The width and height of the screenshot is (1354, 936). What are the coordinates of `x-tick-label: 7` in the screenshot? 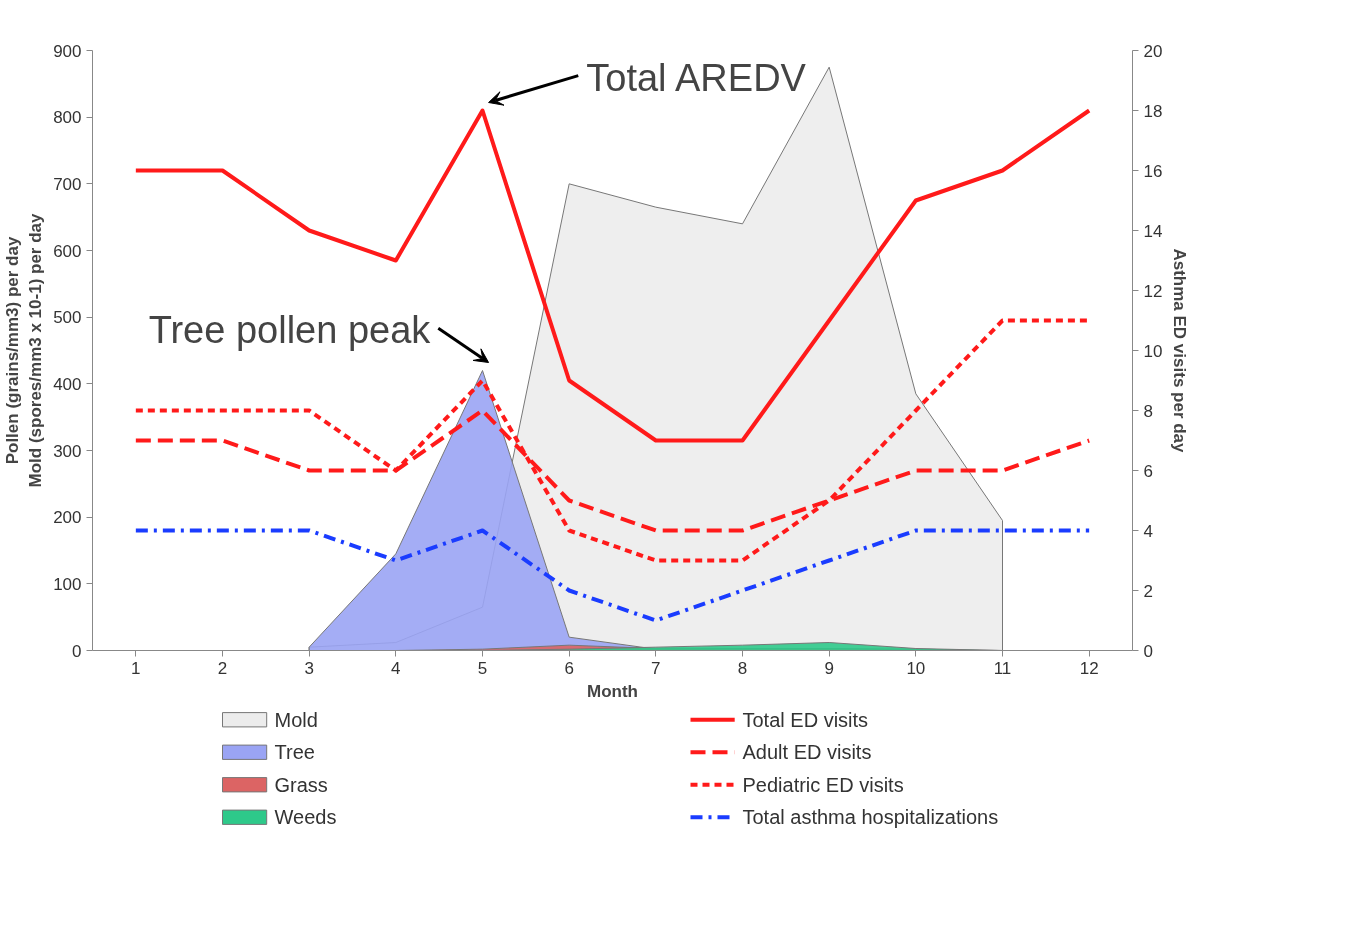 It's located at (656, 668).